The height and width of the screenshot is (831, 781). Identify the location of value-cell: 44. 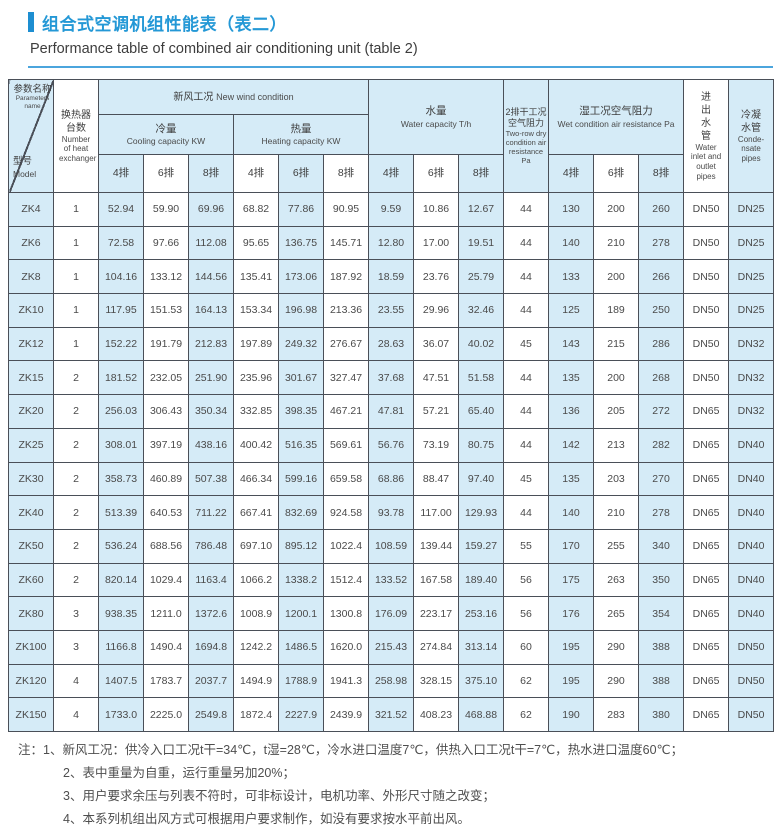
(526, 512).